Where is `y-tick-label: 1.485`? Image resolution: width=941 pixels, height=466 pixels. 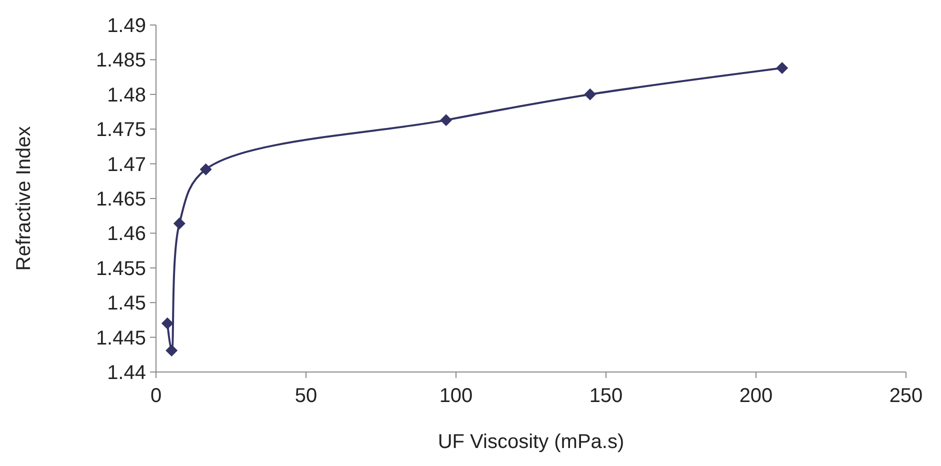 y-tick-label: 1.485 is located at coordinates (121, 61).